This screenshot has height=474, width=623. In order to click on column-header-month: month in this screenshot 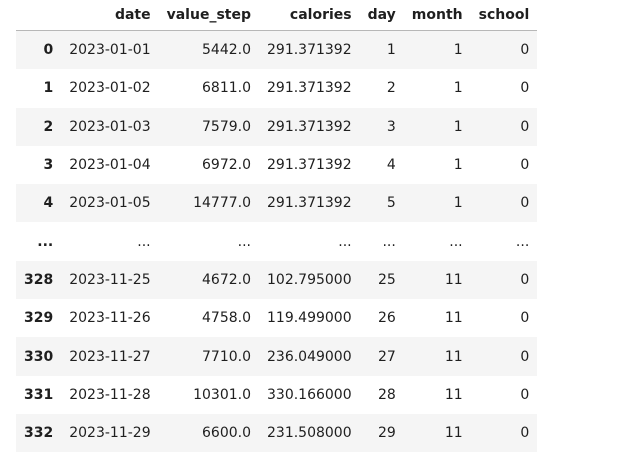, I will do `click(437, 15)`.